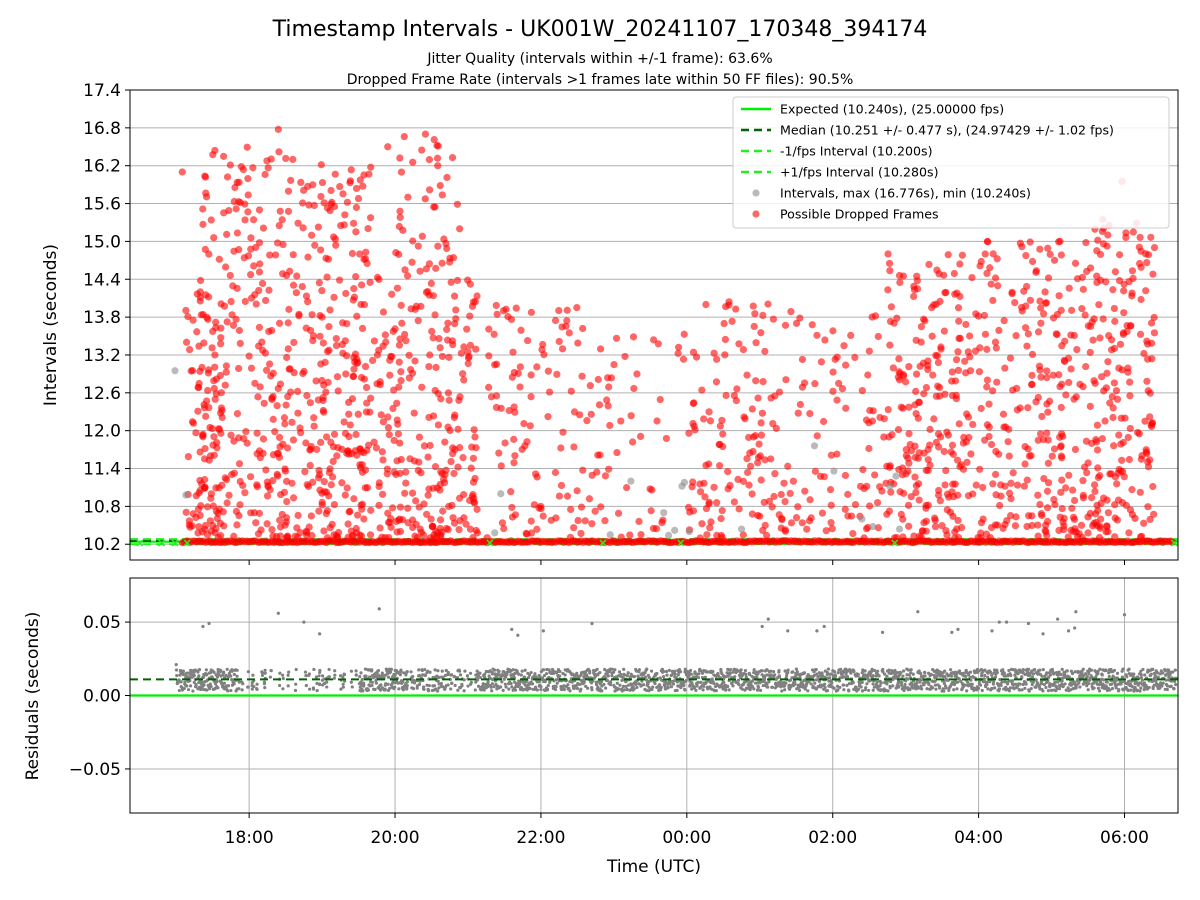 The image size is (1200, 900). What do you see at coordinates (102, 470) in the screenshot?
I see `top-y-tick-label: 11.4` at bounding box center [102, 470].